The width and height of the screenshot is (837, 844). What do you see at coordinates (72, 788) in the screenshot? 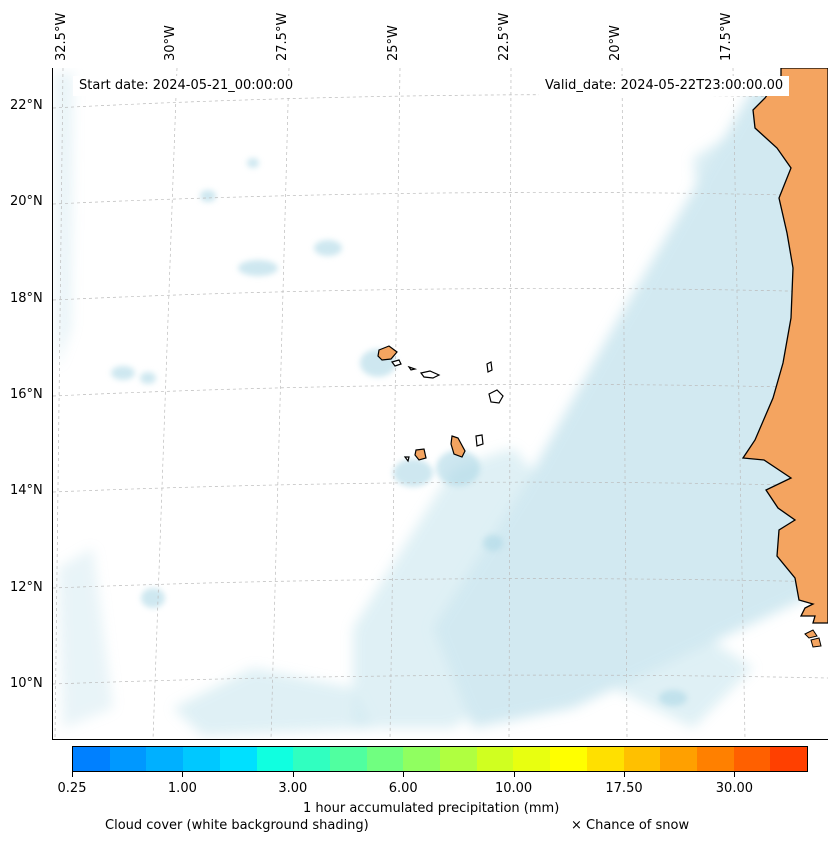
I see `colorbar-tick-label: 0.25` at bounding box center [72, 788].